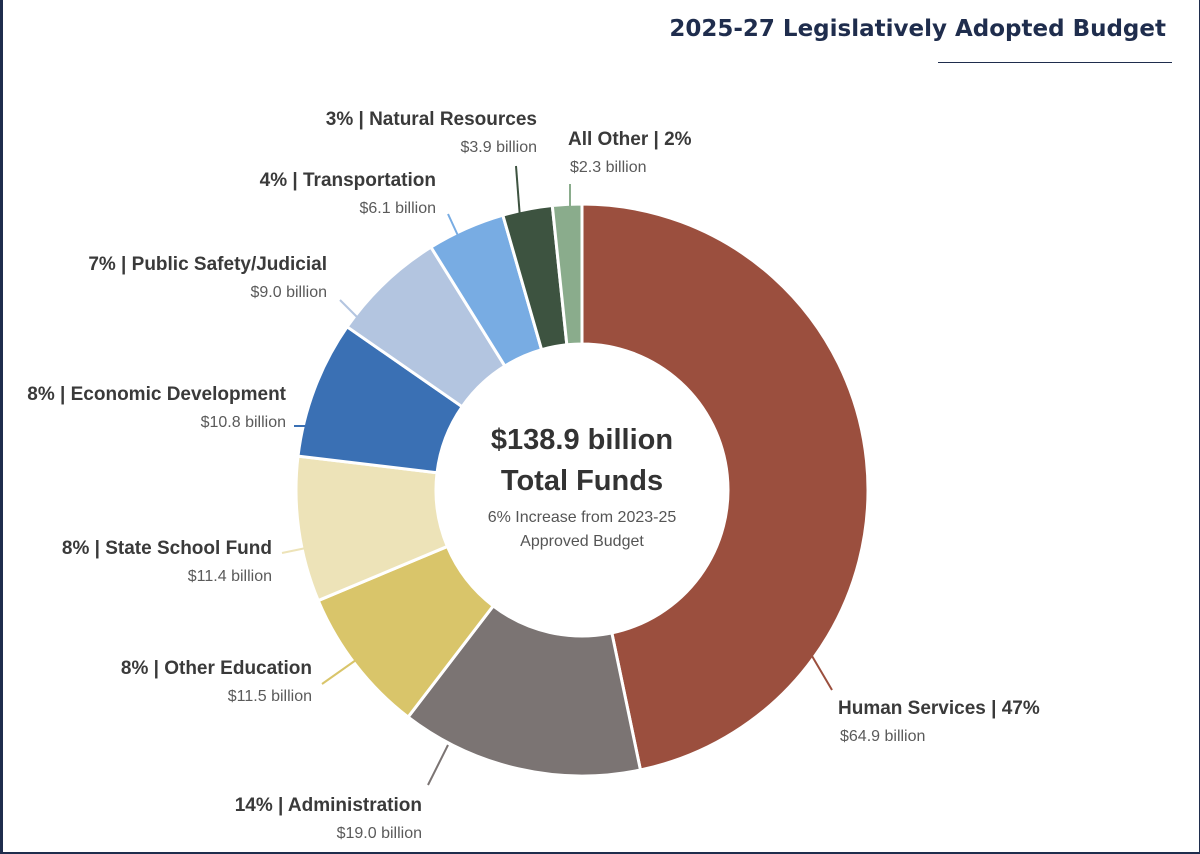 The image size is (1200, 854). What do you see at coordinates (216, 668) in the screenshot?
I see `label-other-education: 8% | Other Education` at bounding box center [216, 668].